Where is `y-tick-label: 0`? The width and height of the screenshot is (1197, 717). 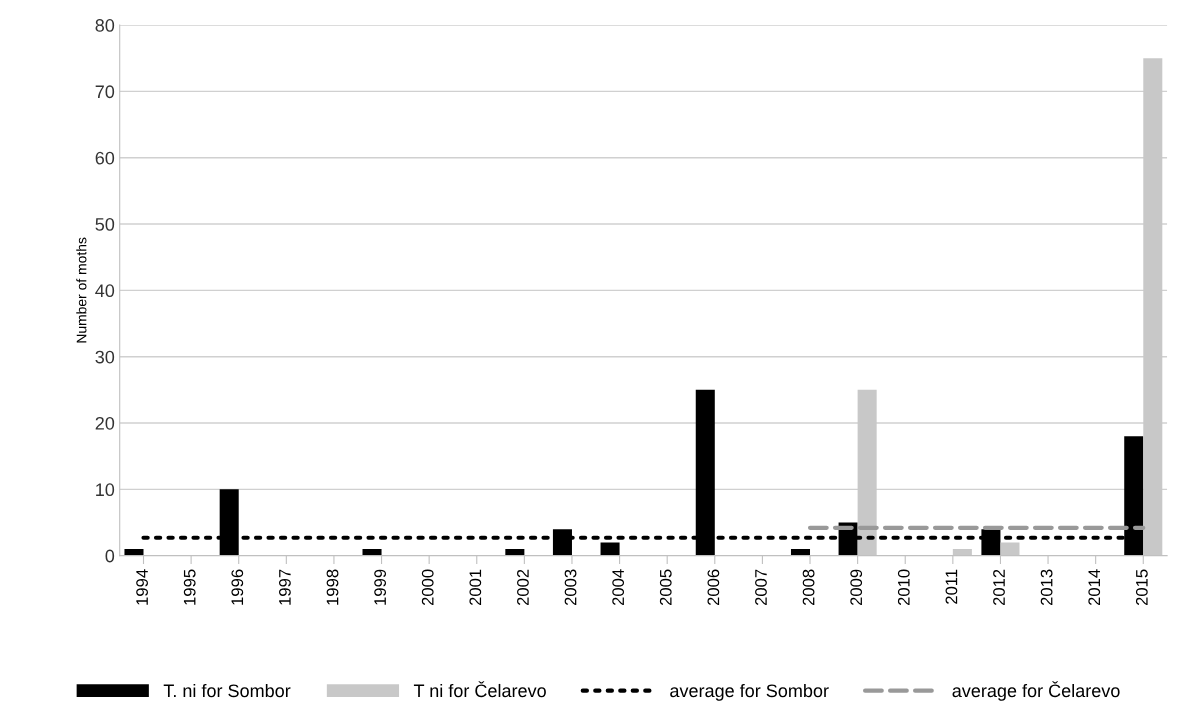
y-tick-label: 0 is located at coordinates (110, 556).